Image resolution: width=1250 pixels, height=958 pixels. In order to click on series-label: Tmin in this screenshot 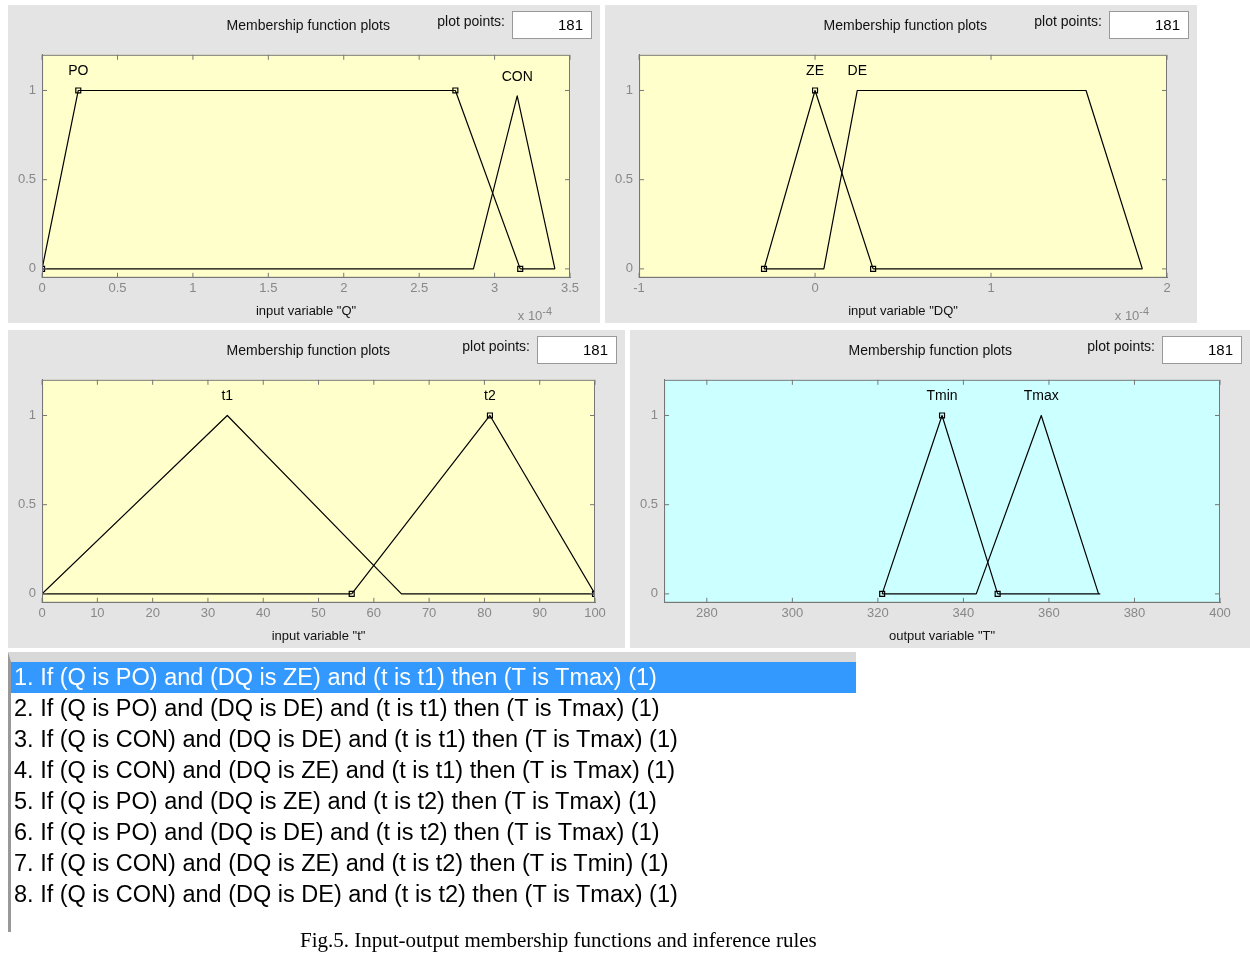, I will do `click(942, 395)`.